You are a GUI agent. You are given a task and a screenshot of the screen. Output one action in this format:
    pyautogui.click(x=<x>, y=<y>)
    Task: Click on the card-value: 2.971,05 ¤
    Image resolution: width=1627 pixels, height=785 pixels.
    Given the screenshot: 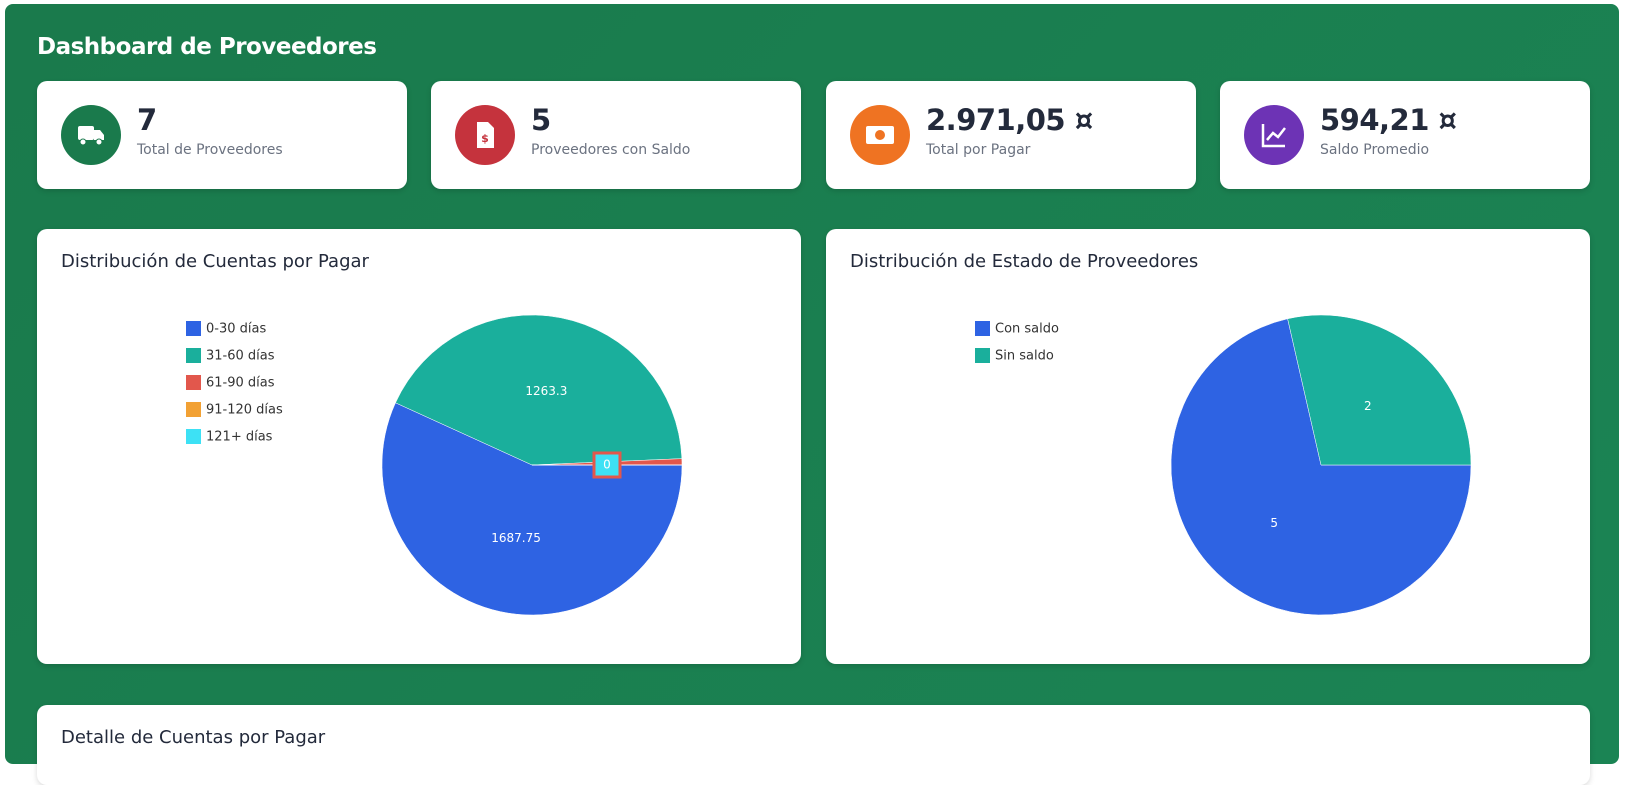 What is the action you would take?
    pyautogui.click(x=1009, y=120)
    